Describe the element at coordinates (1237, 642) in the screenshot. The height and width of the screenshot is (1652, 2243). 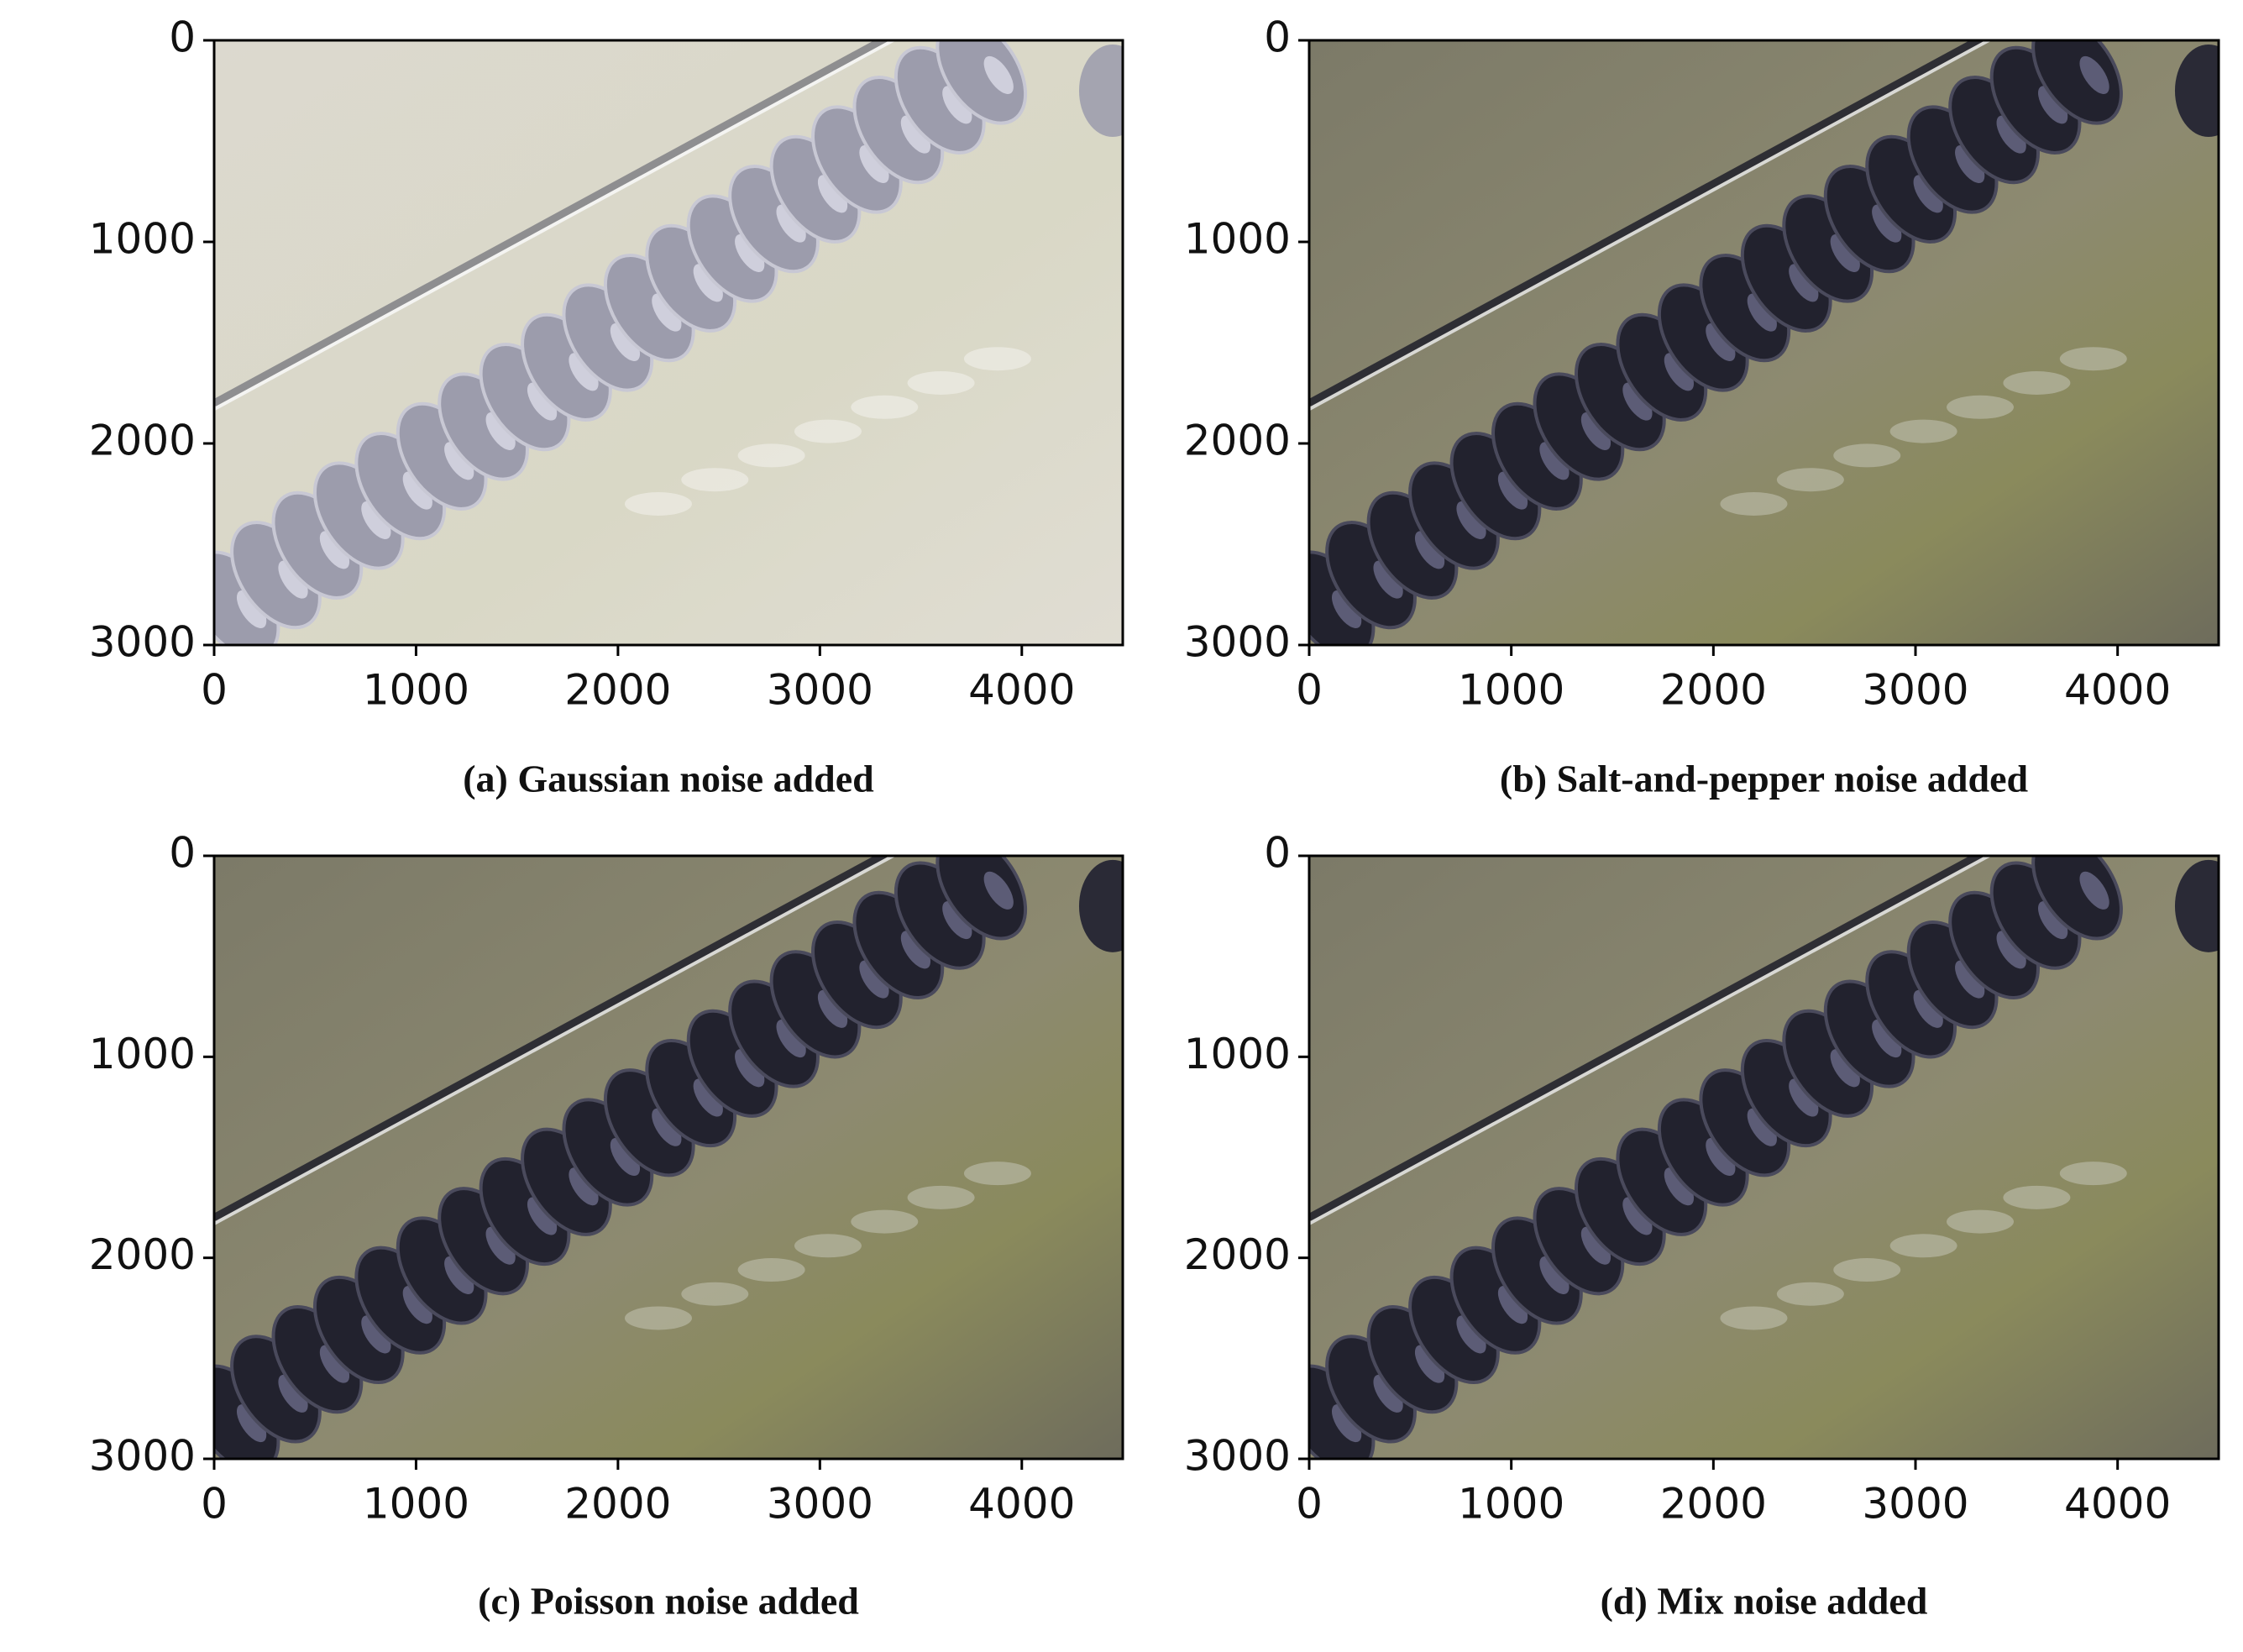
I see `y-tick-label: 3000` at that location.